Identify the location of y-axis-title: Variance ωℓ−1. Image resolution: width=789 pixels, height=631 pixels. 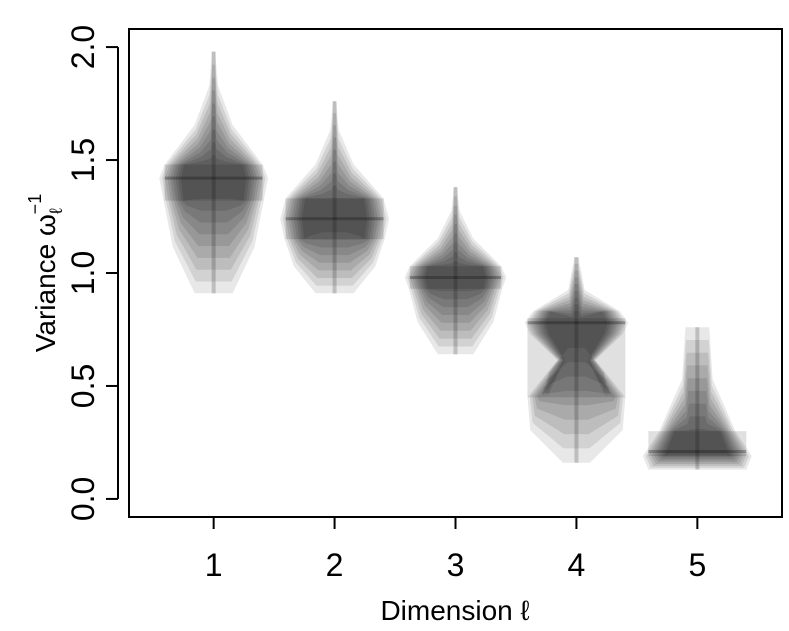
(45, 273).